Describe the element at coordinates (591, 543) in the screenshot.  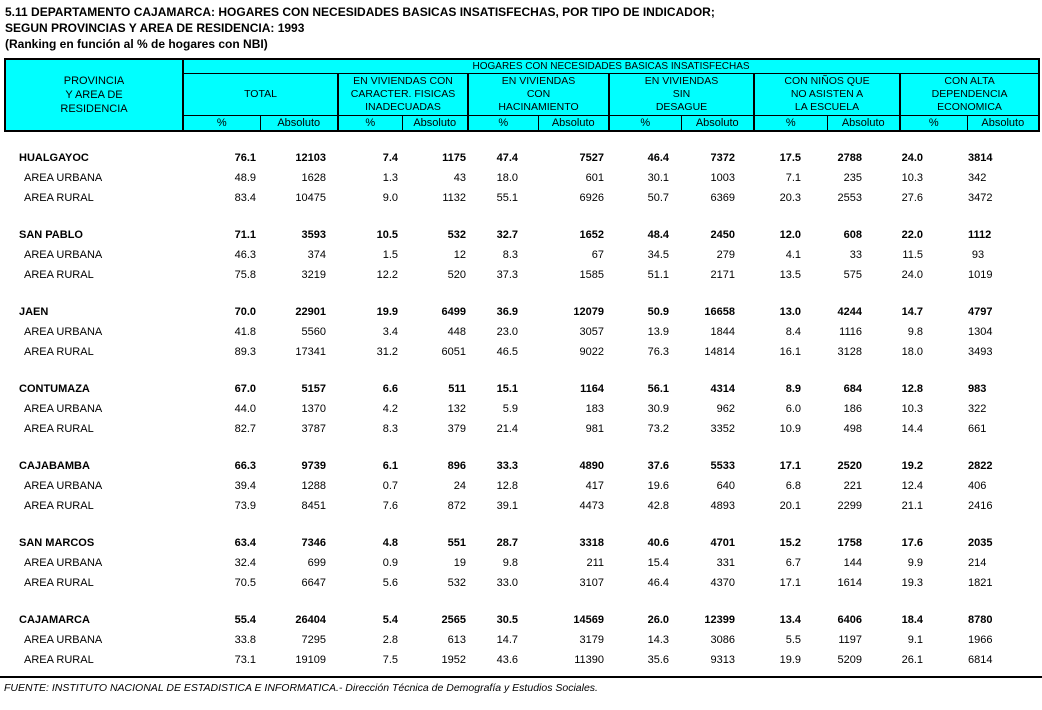
I see `cell-value: 3318` at that location.